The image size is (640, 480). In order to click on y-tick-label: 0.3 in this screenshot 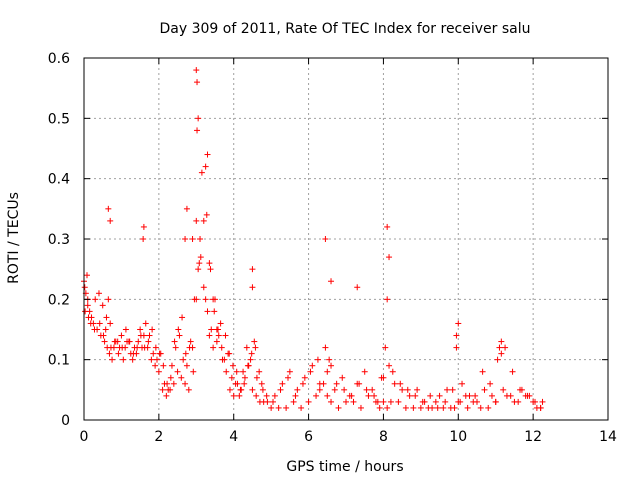, I will do `click(59, 240)`.